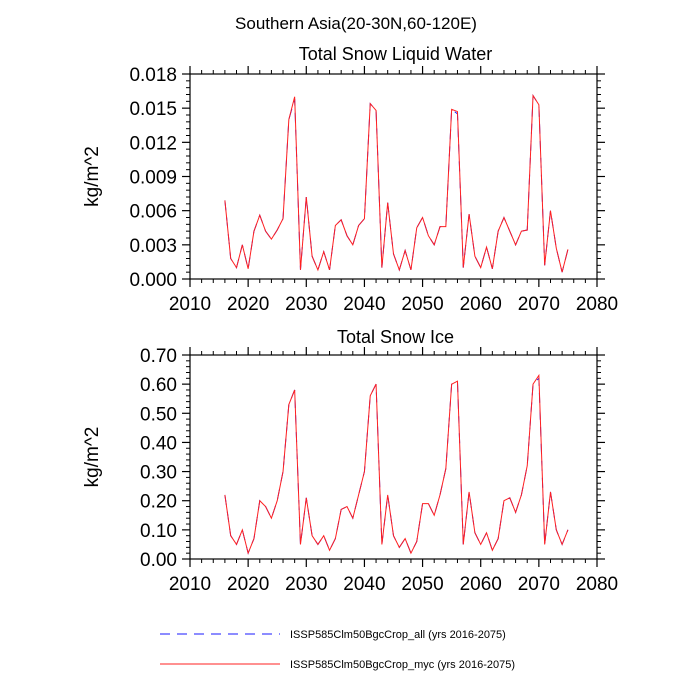 Image resolution: width=700 pixels, height=700 pixels. I want to click on y-tick-label: 0.10, so click(158, 531).